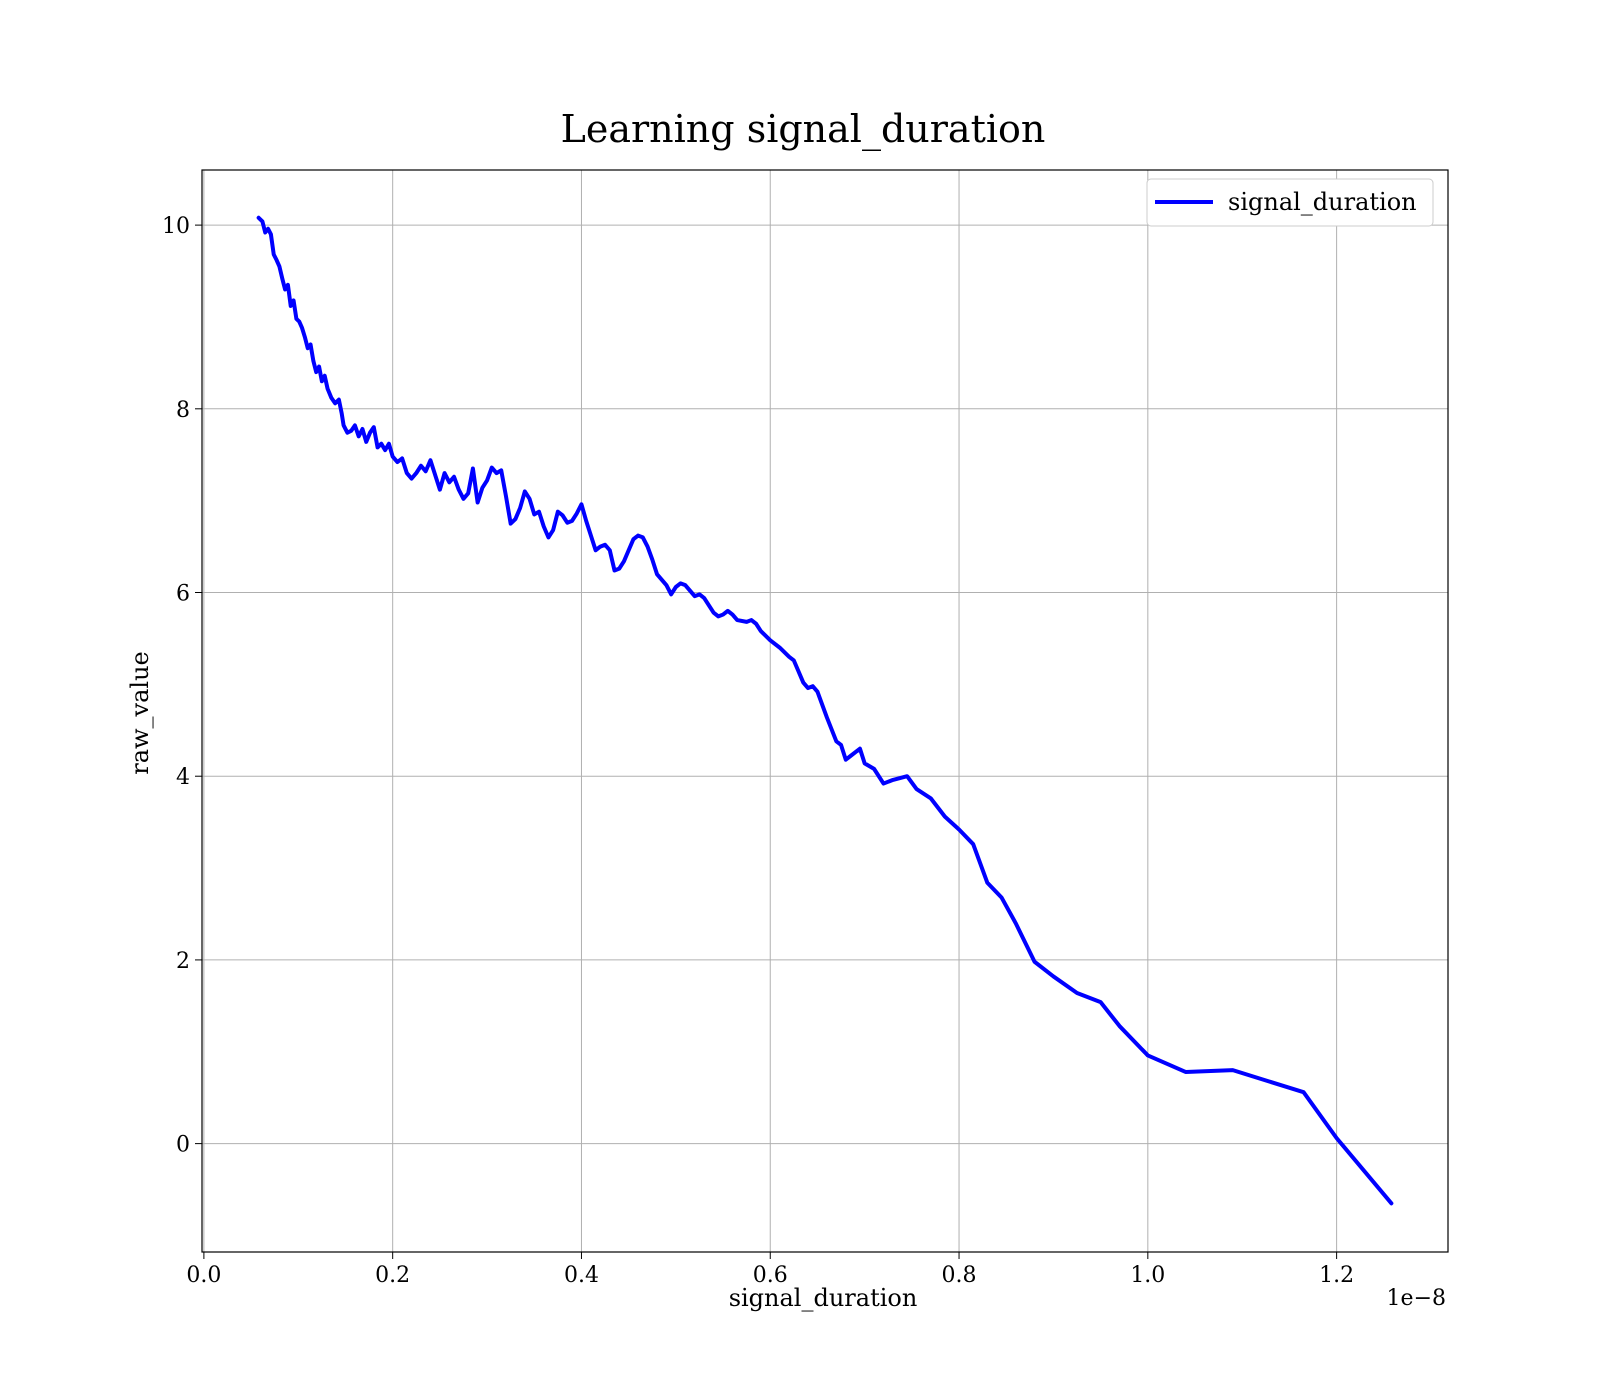 Image resolution: width=1600 pixels, height=1400 pixels. Describe the element at coordinates (183, 410) in the screenshot. I see `y-tick-label: 8` at that location.